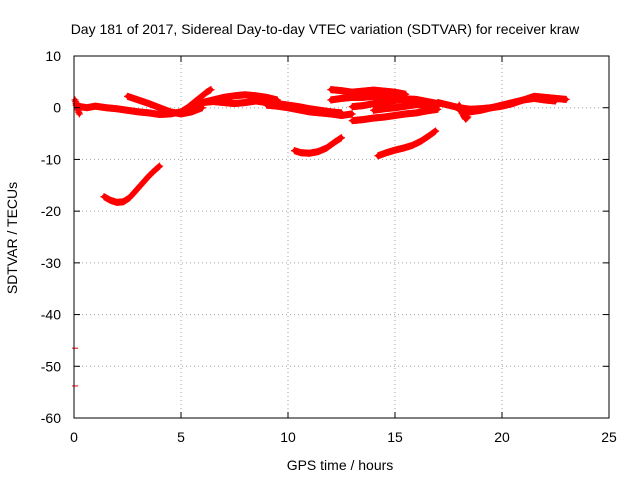 The height and width of the screenshot is (485, 640). I want to click on y-axis-label: SDTVAR / TECUs, so click(12, 238).